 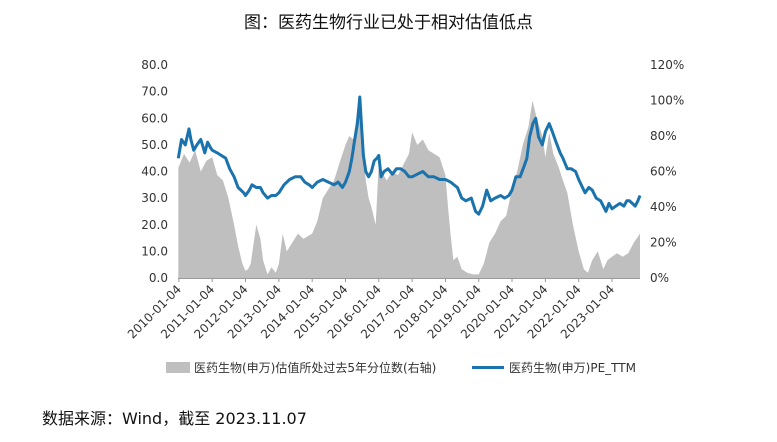 I want to click on y-left-tick-label: 70.0, so click(x=154, y=92).